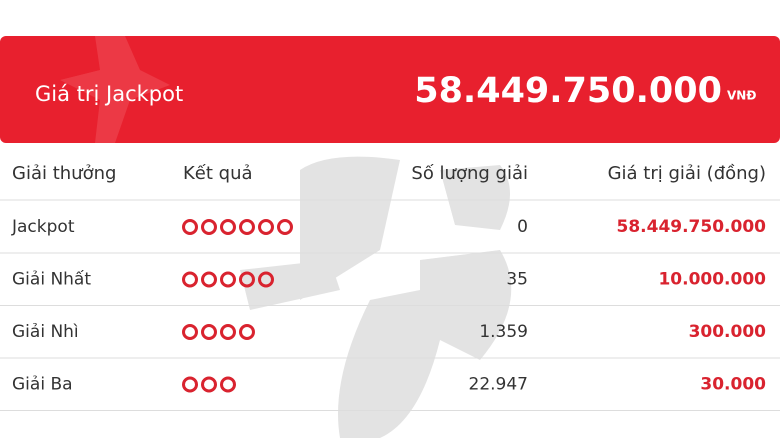  What do you see at coordinates (733, 385) in the screenshot?
I see `prize-value: 30.000` at bounding box center [733, 385].